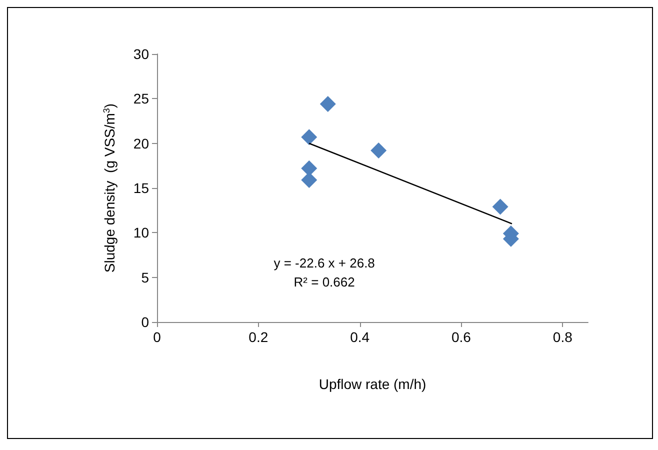  I want to click on annotation: y = -22.6 x + 26.8, so click(324, 263).